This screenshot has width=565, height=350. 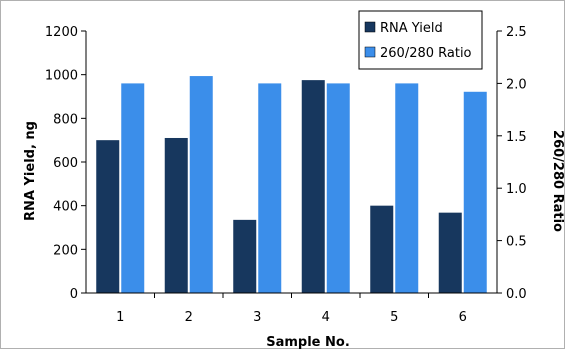 I want to click on right-tick-label: 2.0, so click(x=516, y=84).